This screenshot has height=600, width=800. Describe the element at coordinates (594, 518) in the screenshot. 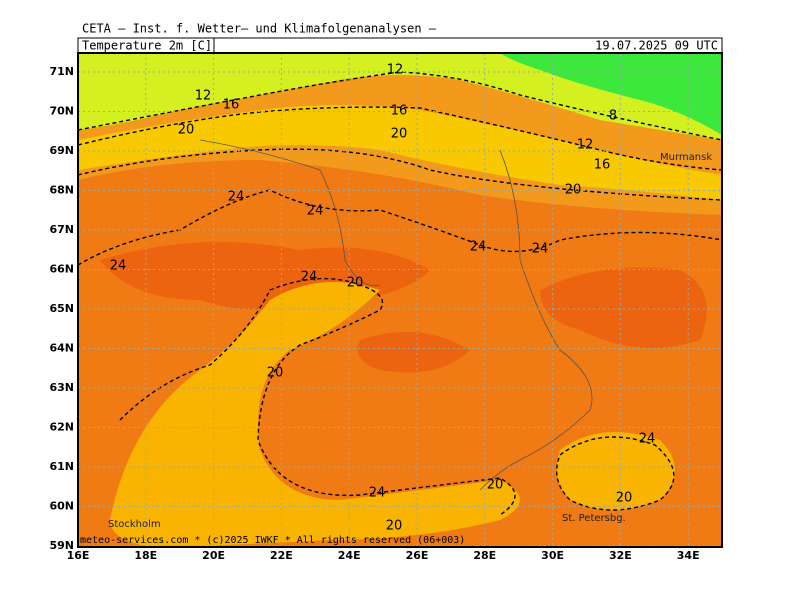

I see `place-label: St. Petersbg.` at that location.